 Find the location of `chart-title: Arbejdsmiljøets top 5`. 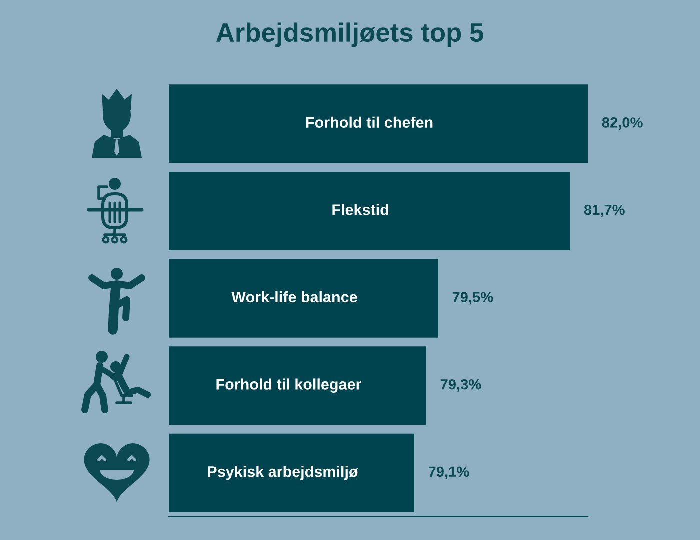

chart-title: Arbejdsmiljøets top 5 is located at coordinates (350, 35).